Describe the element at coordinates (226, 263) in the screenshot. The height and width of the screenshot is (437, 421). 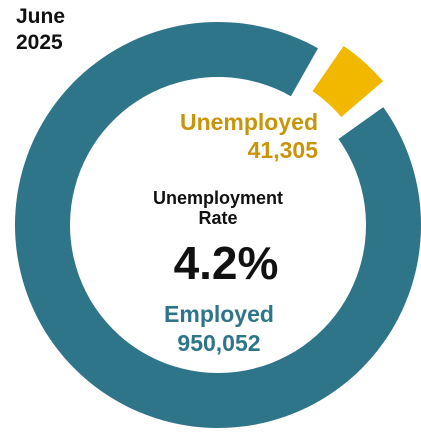
I see `unemployment-rate-value: 4.2%` at that location.